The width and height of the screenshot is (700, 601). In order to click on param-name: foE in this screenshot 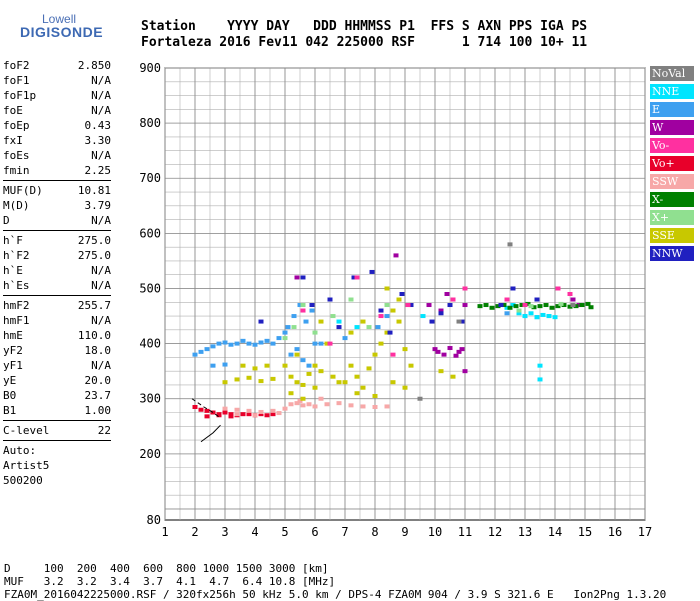, I will do `click(13, 110)`.